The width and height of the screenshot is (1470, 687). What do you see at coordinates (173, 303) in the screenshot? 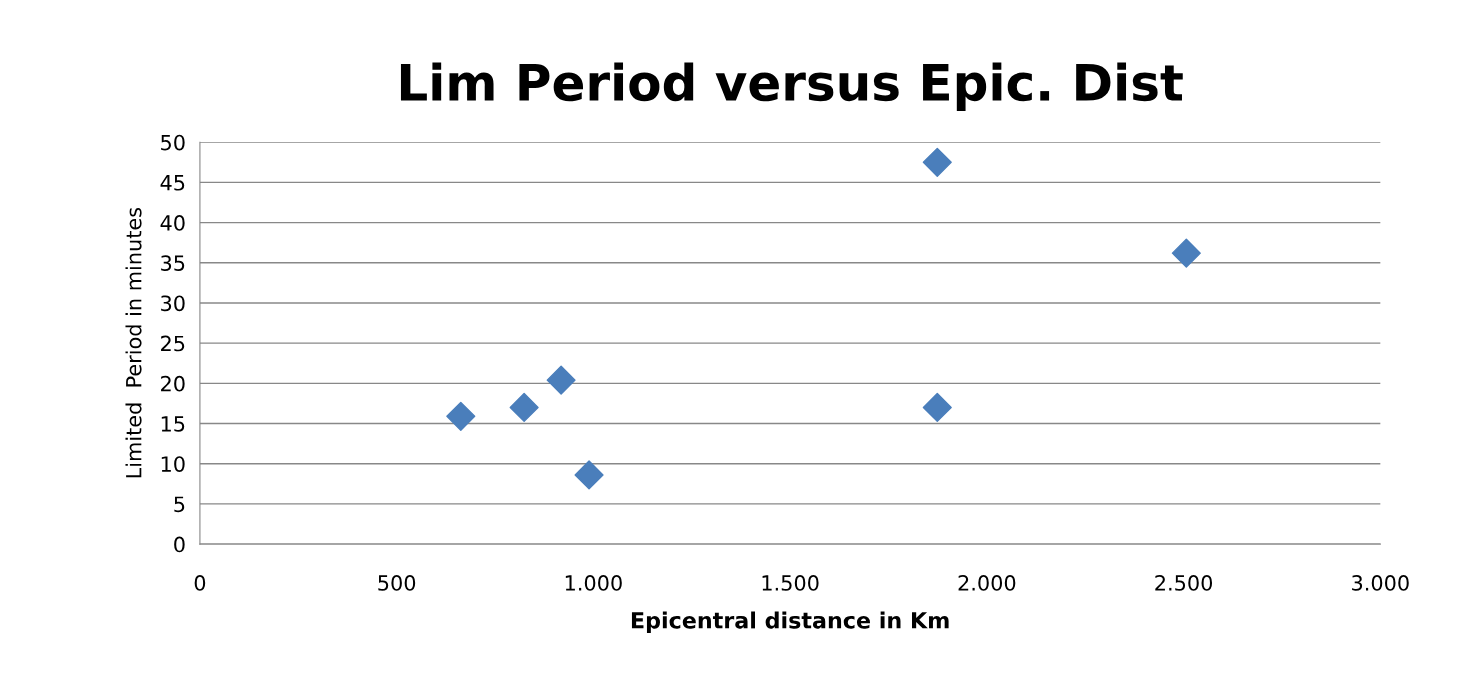
I see `y-tick-label: 30` at bounding box center [173, 303].